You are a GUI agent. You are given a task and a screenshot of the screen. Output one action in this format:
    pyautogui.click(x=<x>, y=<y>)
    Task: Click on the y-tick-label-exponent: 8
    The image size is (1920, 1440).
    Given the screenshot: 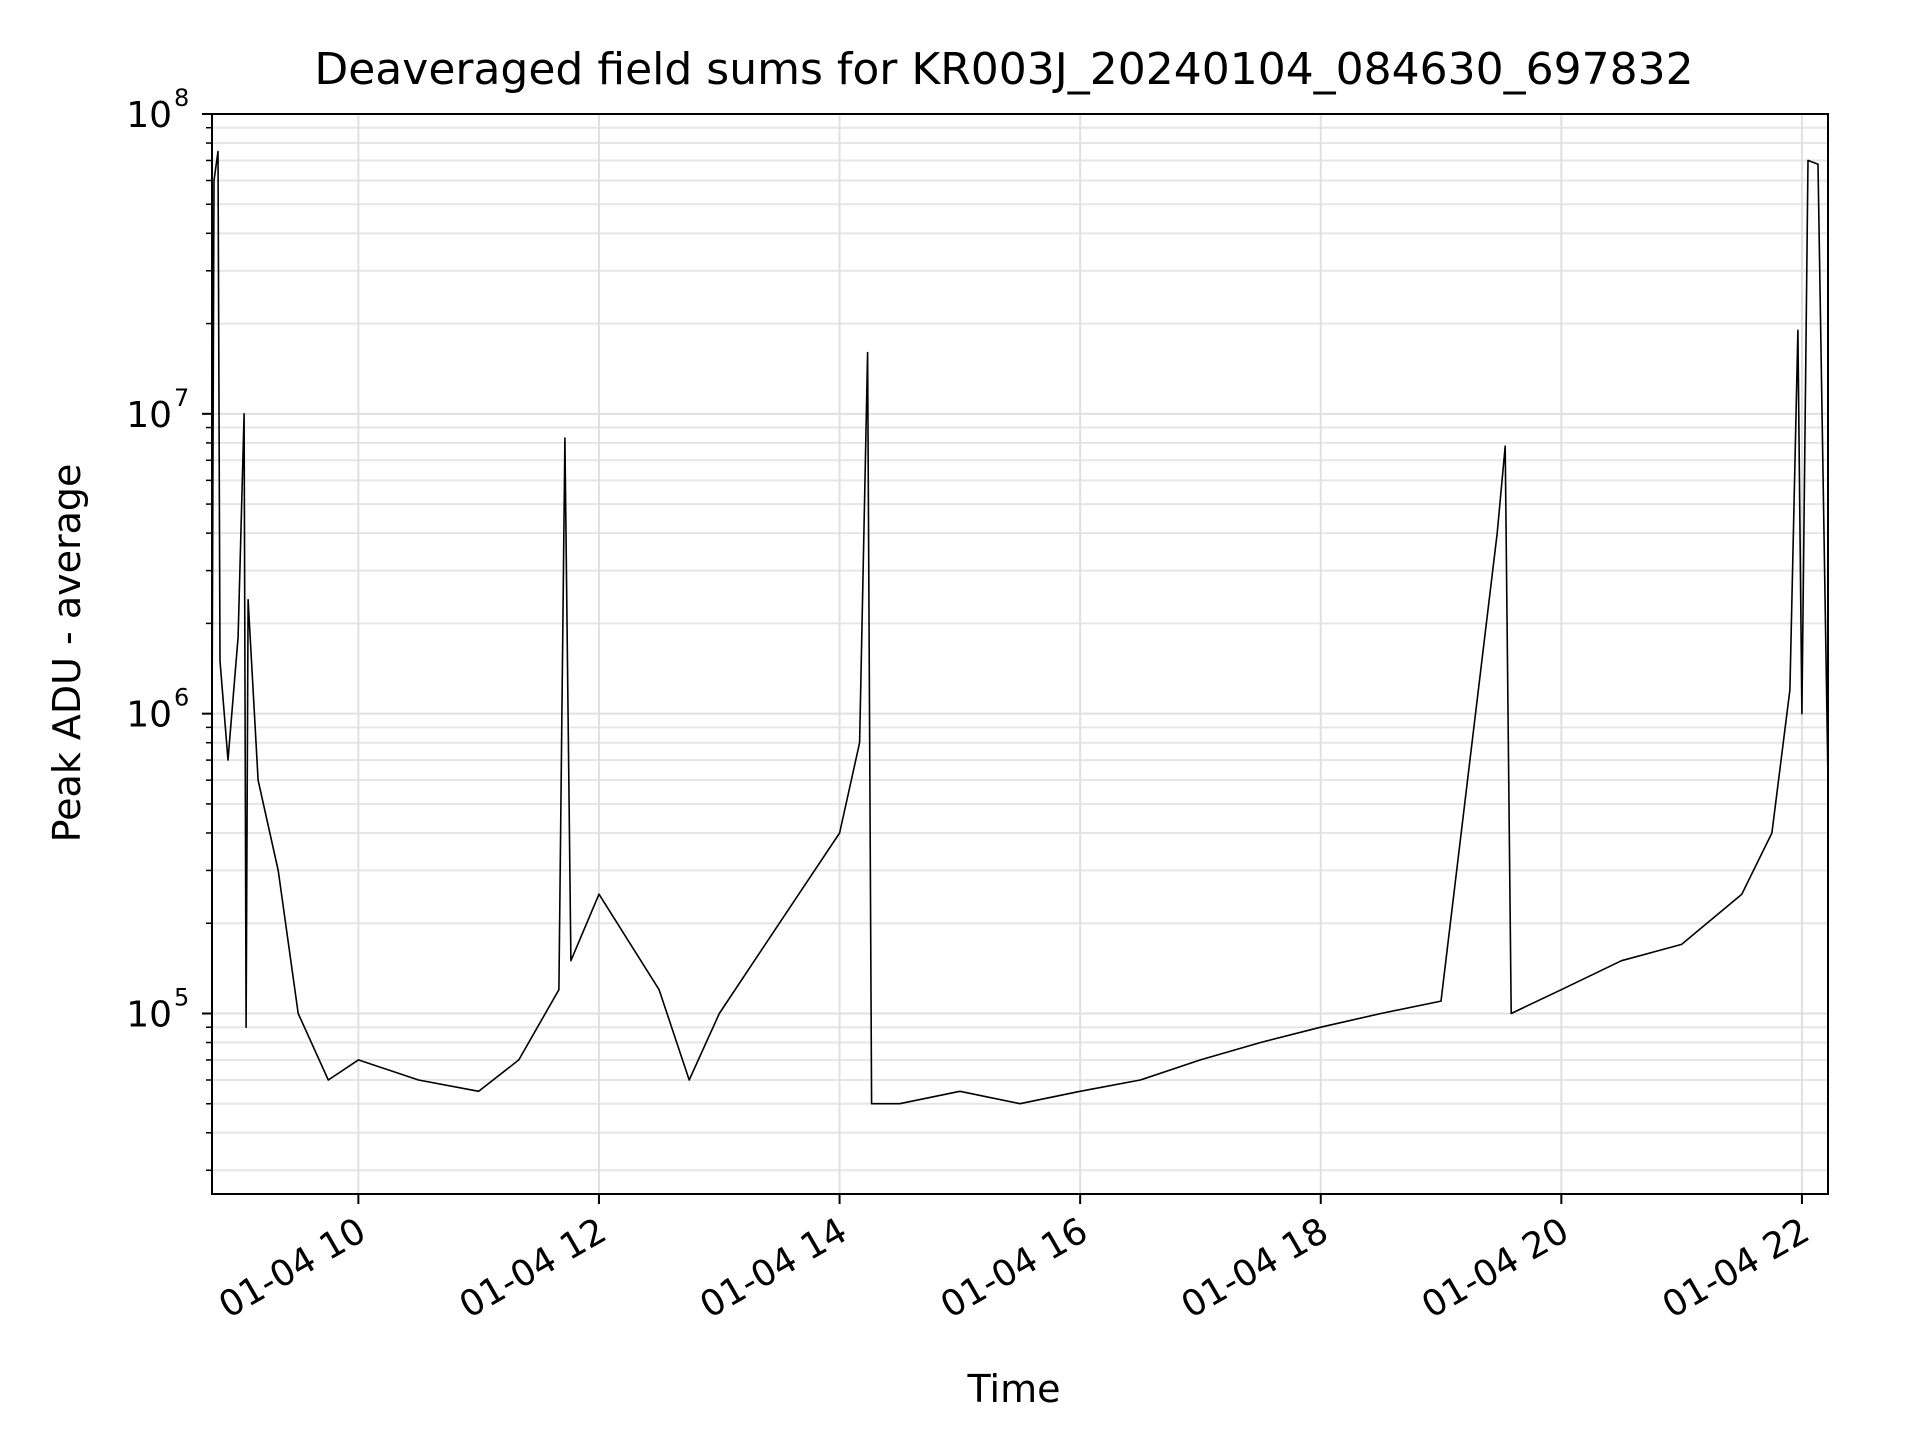 What is the action you would take?
    pyautogui.click(x=181, y=98)
    